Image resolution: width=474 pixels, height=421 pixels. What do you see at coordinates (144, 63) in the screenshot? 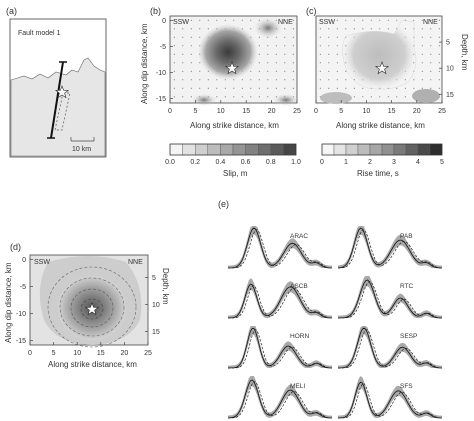
I see `panel-b-ylabel: Along dip distance, km` at bounding box center [144, 63].